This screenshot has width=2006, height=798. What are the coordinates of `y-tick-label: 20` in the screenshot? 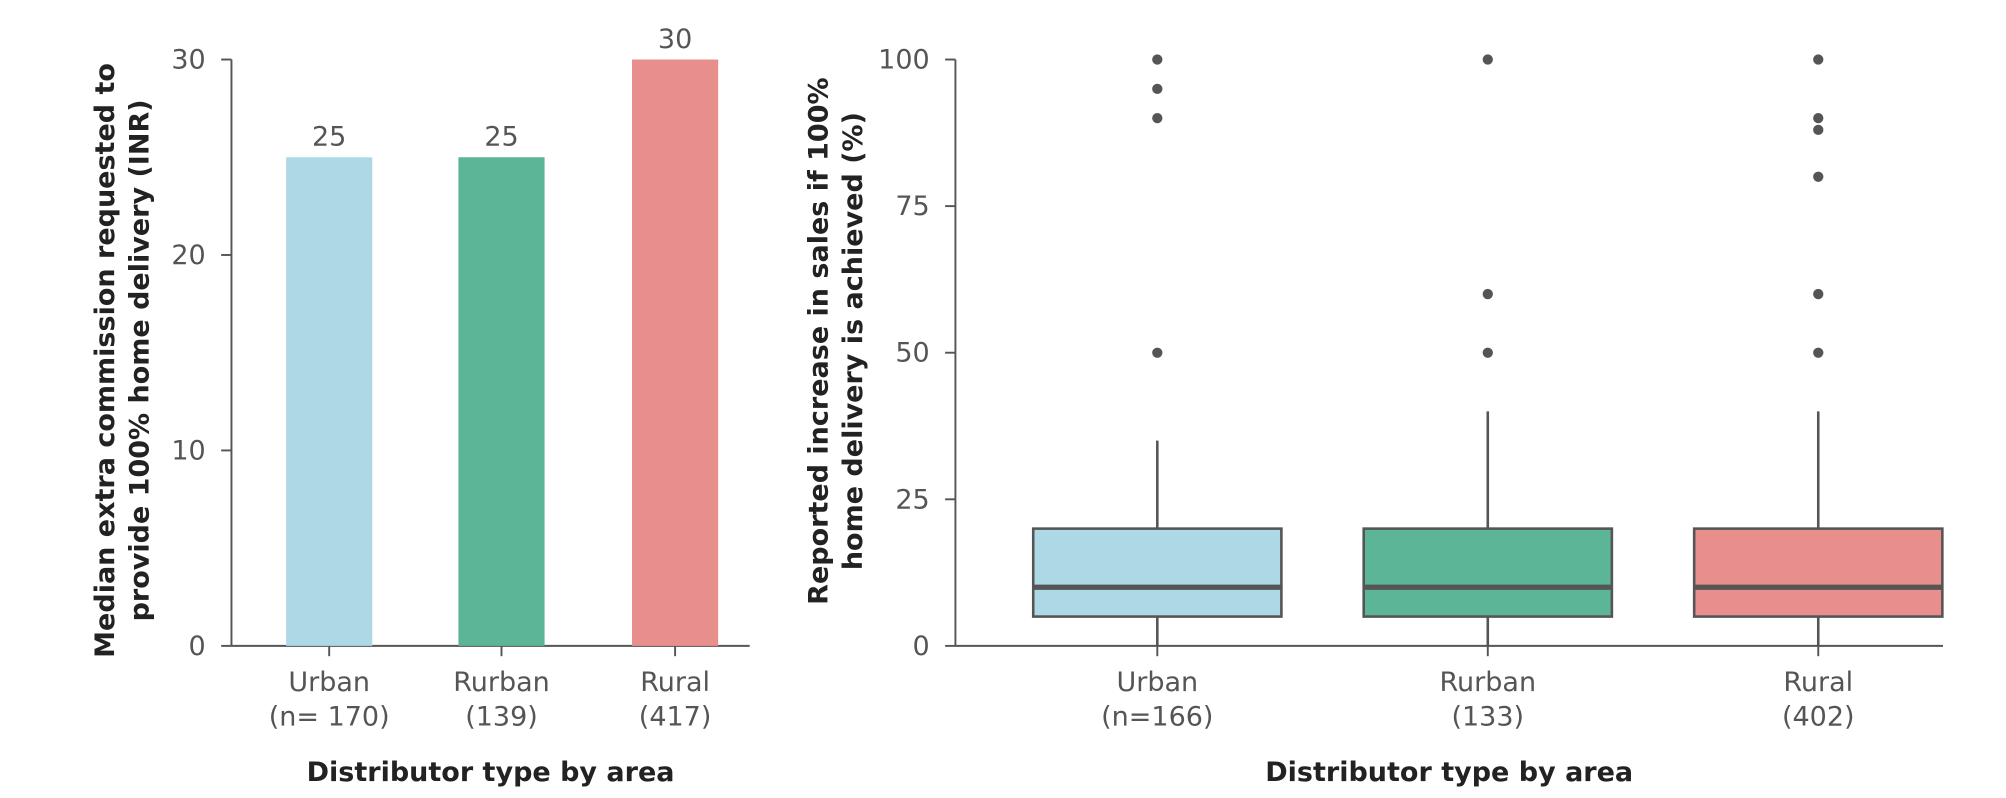 It's located at (188, 255).